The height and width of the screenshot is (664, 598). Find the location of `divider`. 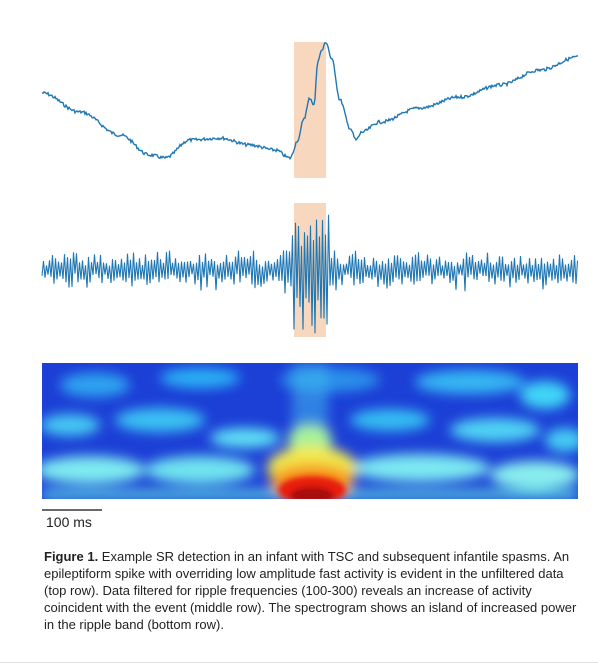

divider is located at coordinates (299, 662).